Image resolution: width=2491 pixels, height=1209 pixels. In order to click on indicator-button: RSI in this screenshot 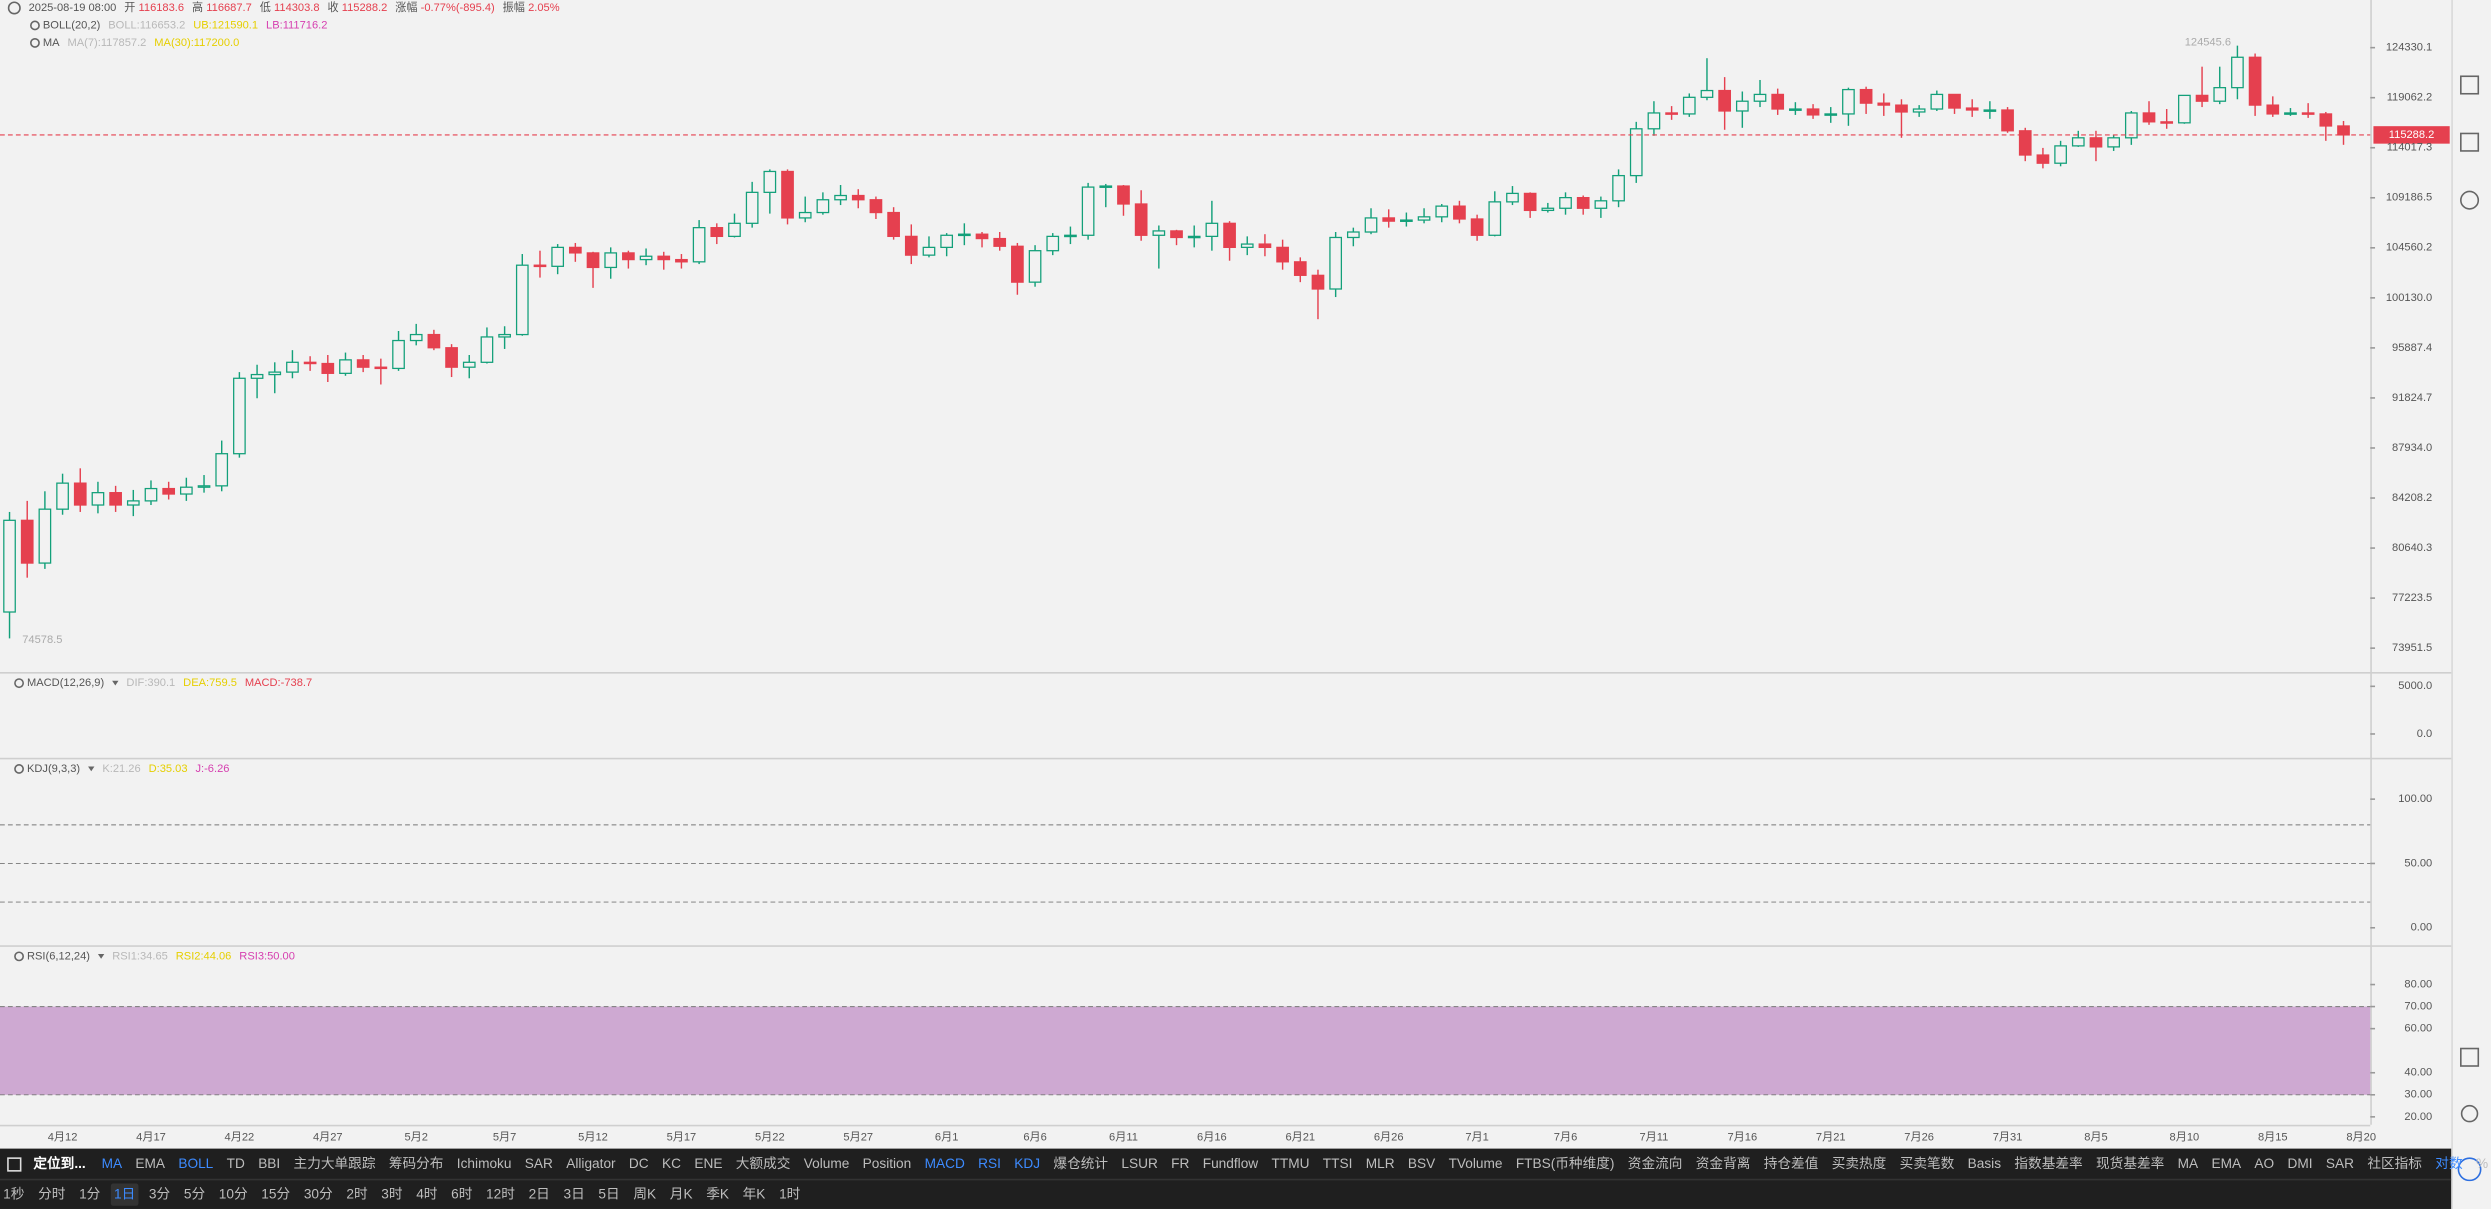, I will do `click(989, 1163)`.